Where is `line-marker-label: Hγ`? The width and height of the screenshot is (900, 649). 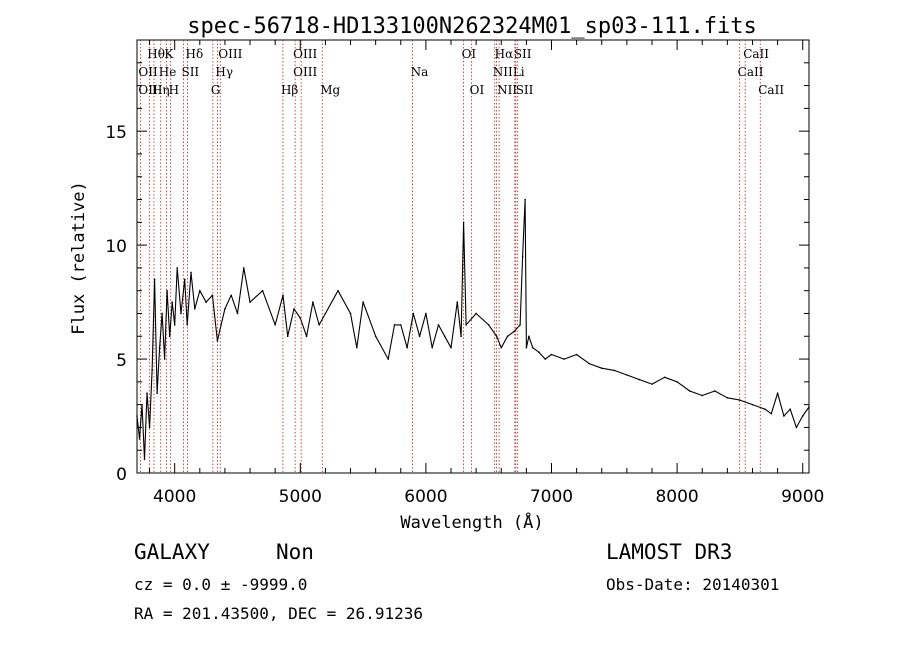
line-marker-label: Hγ is located at coordinates (224, 72).